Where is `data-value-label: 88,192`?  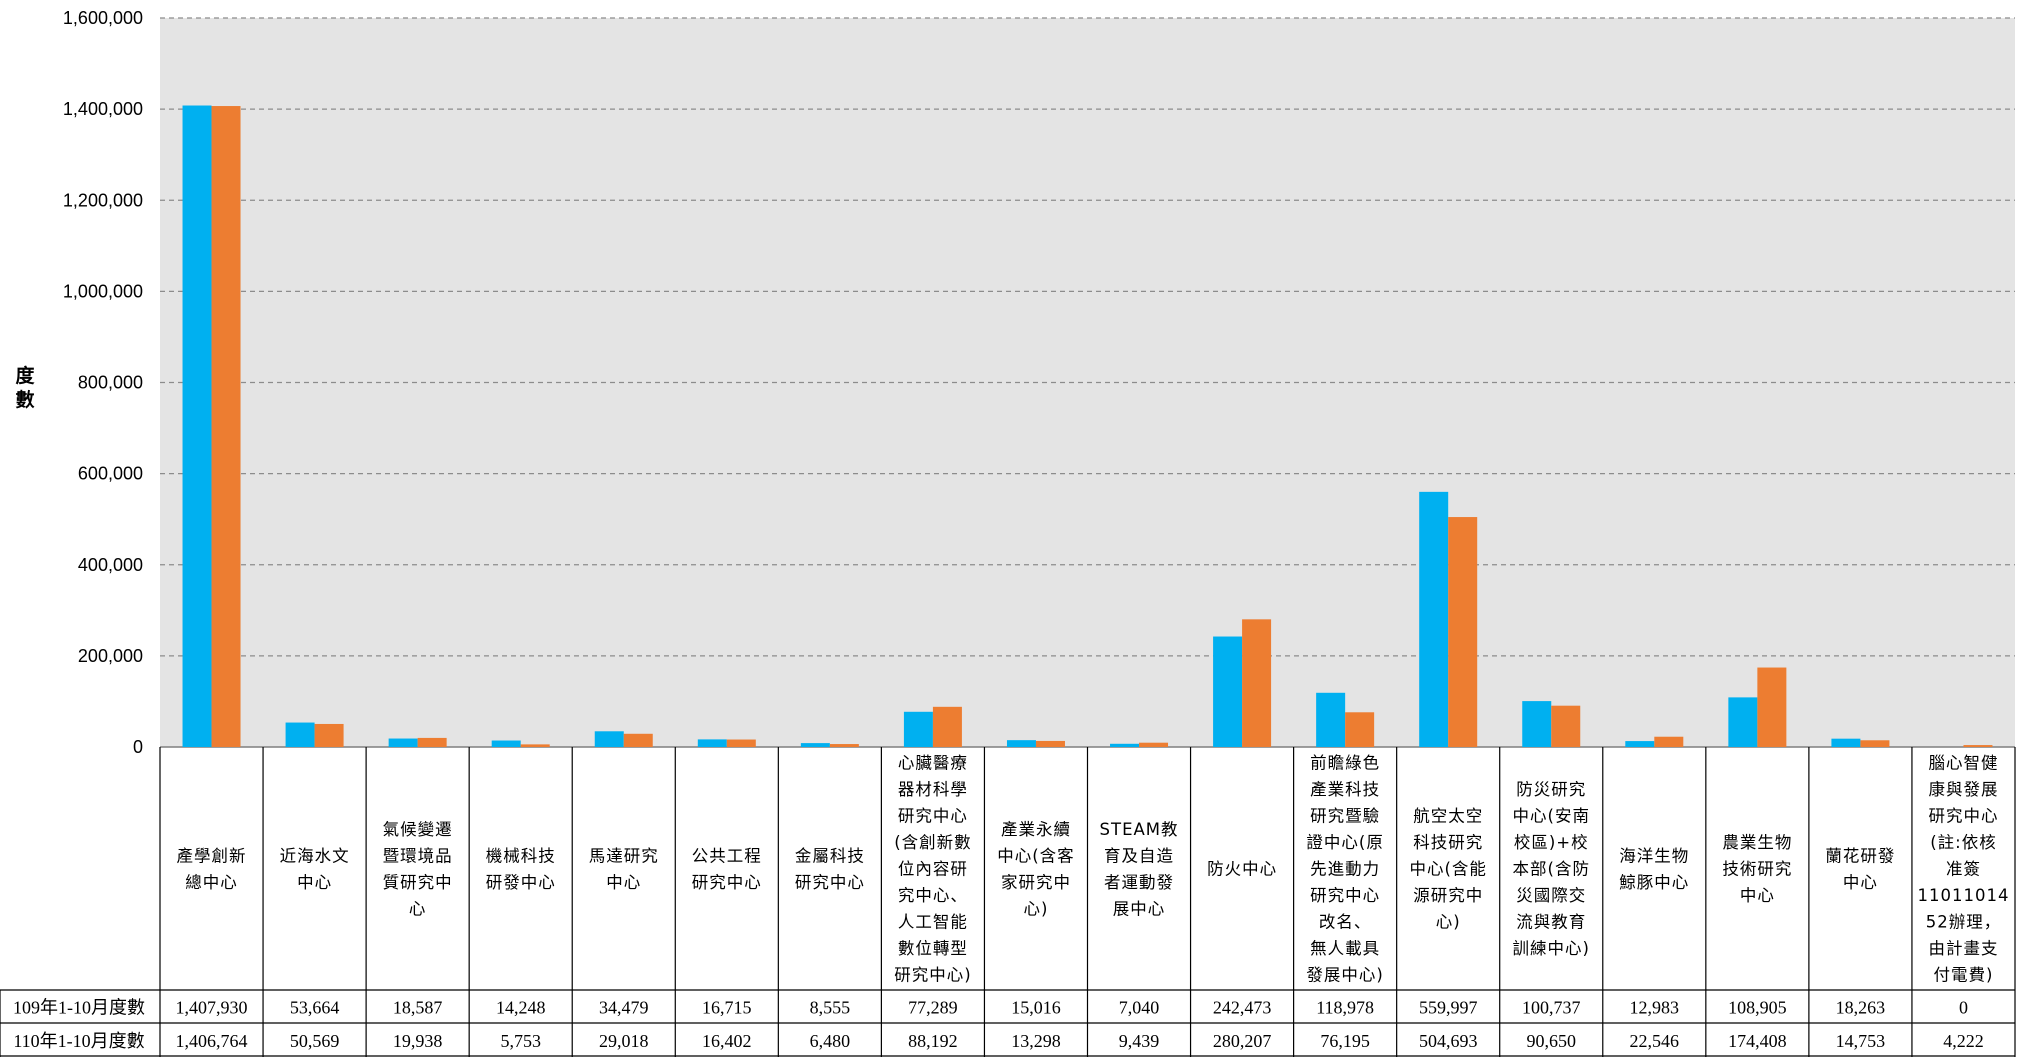
data-value-label: 88,192 is located at coordinates (933, 1041).